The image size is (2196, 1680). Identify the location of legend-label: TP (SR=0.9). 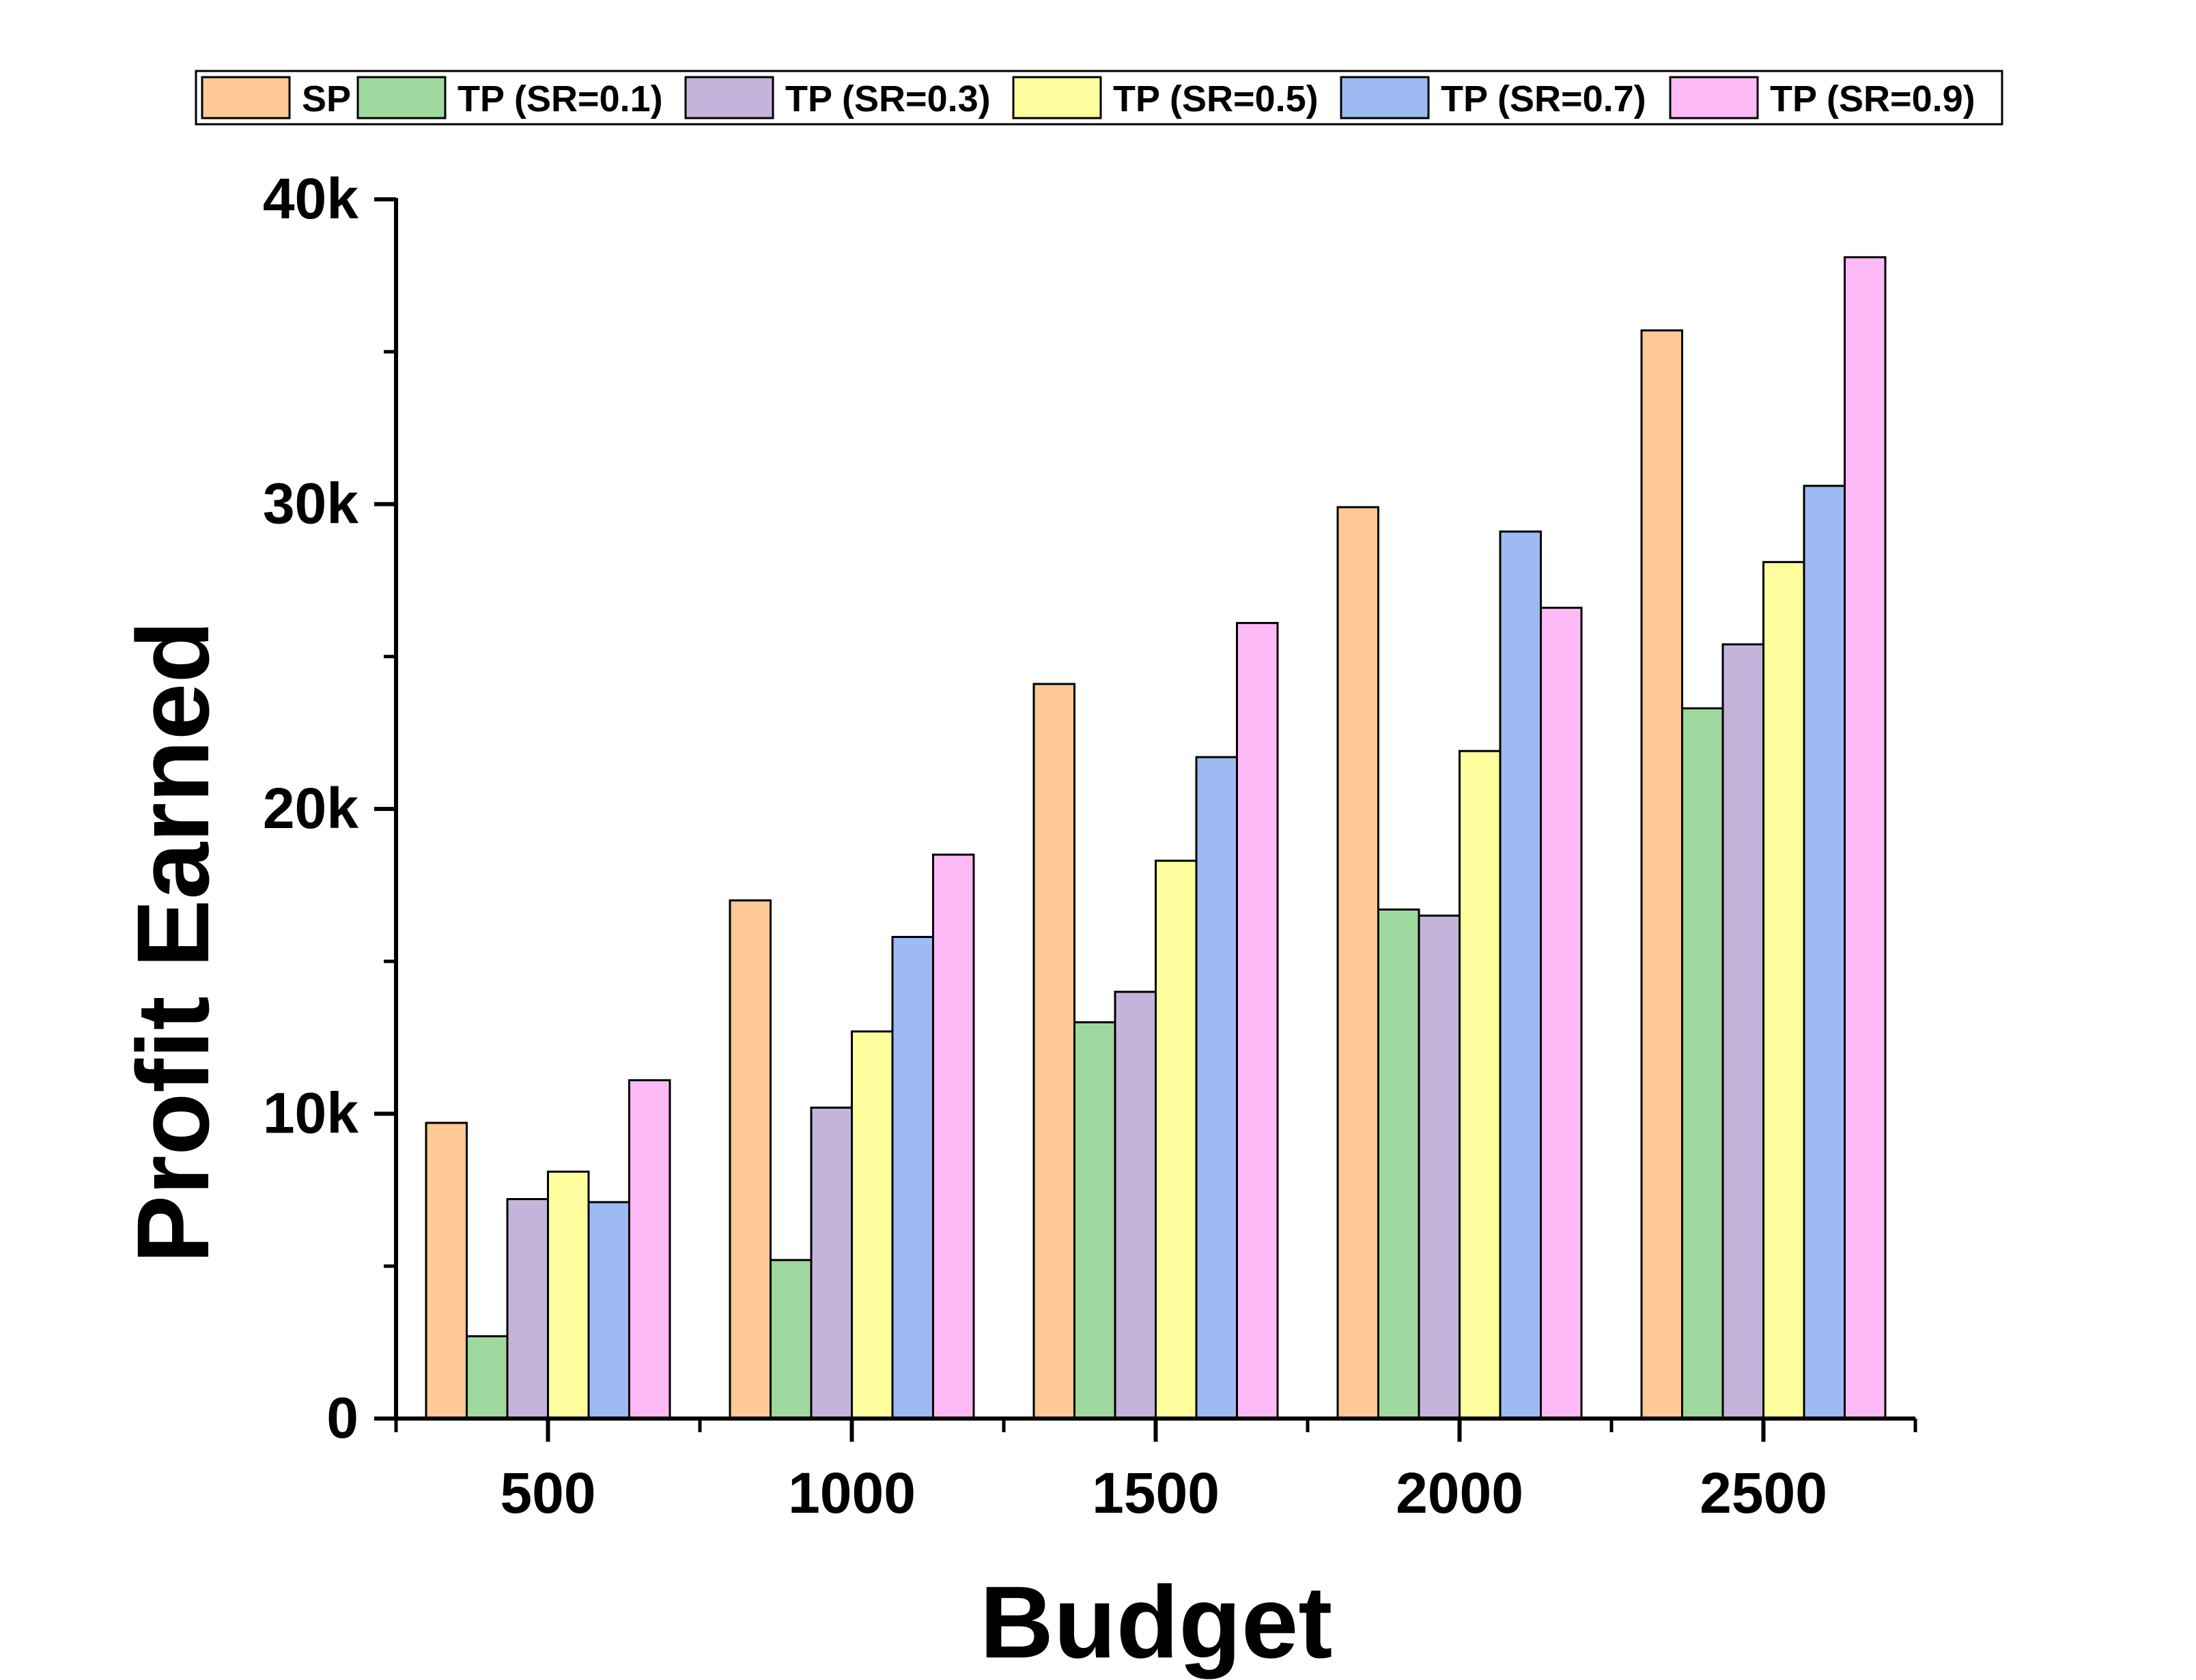
(1873, 99).